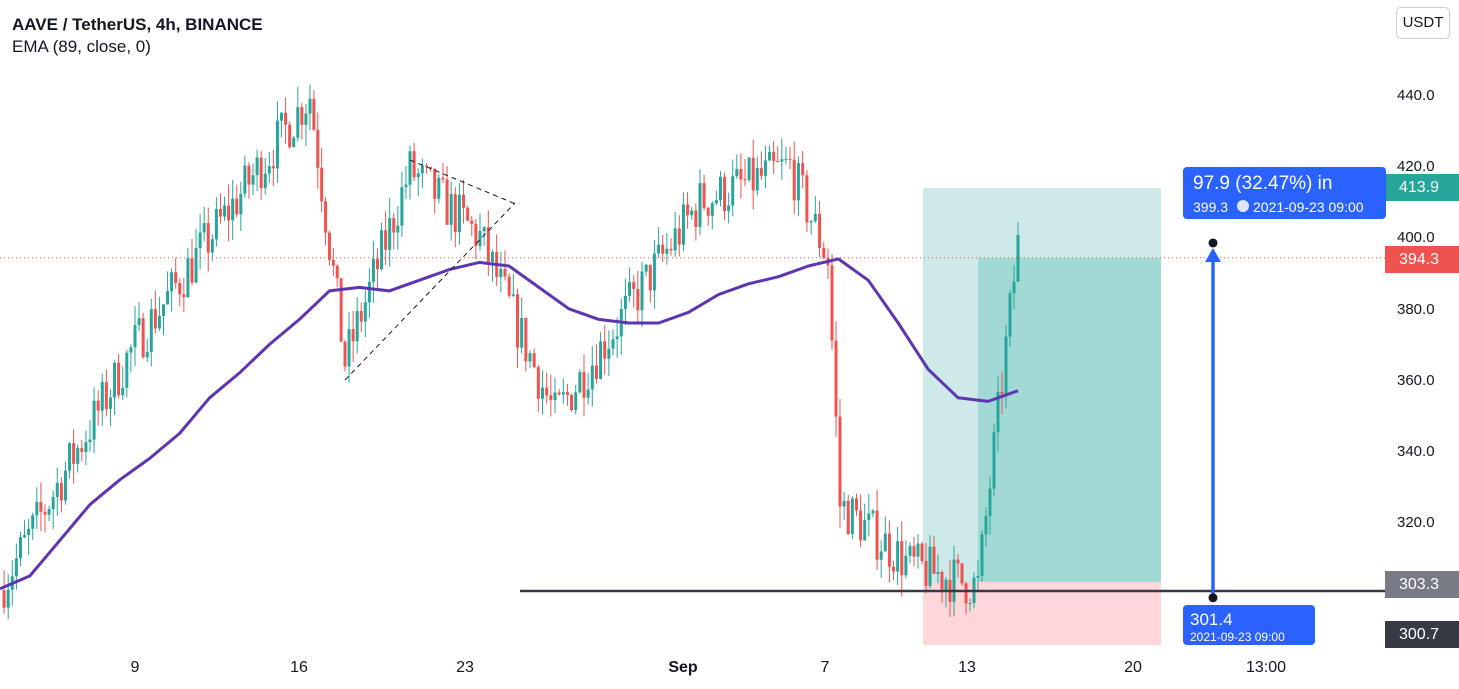  What do you see at coordinates (430, 291) in the screenshot?
I see `triangle-lower-line` at bounding box center [430, 291].